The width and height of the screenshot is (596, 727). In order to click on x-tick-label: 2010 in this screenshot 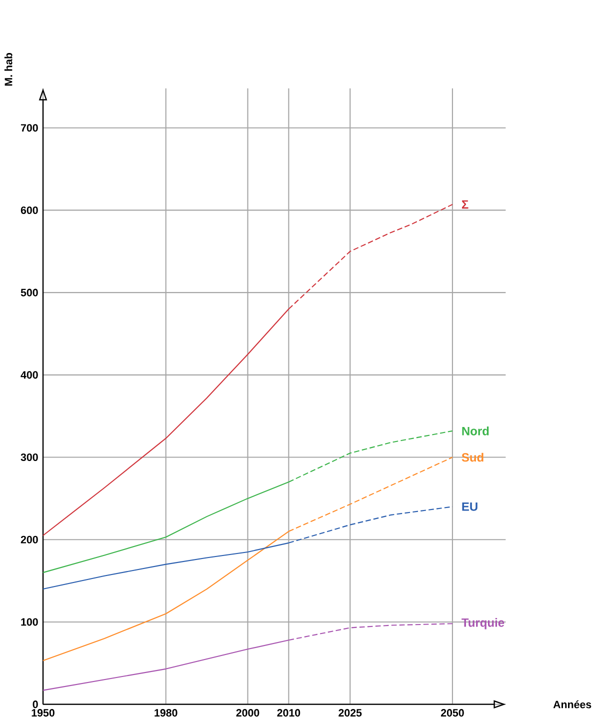, I will do `click(288, 713)`.